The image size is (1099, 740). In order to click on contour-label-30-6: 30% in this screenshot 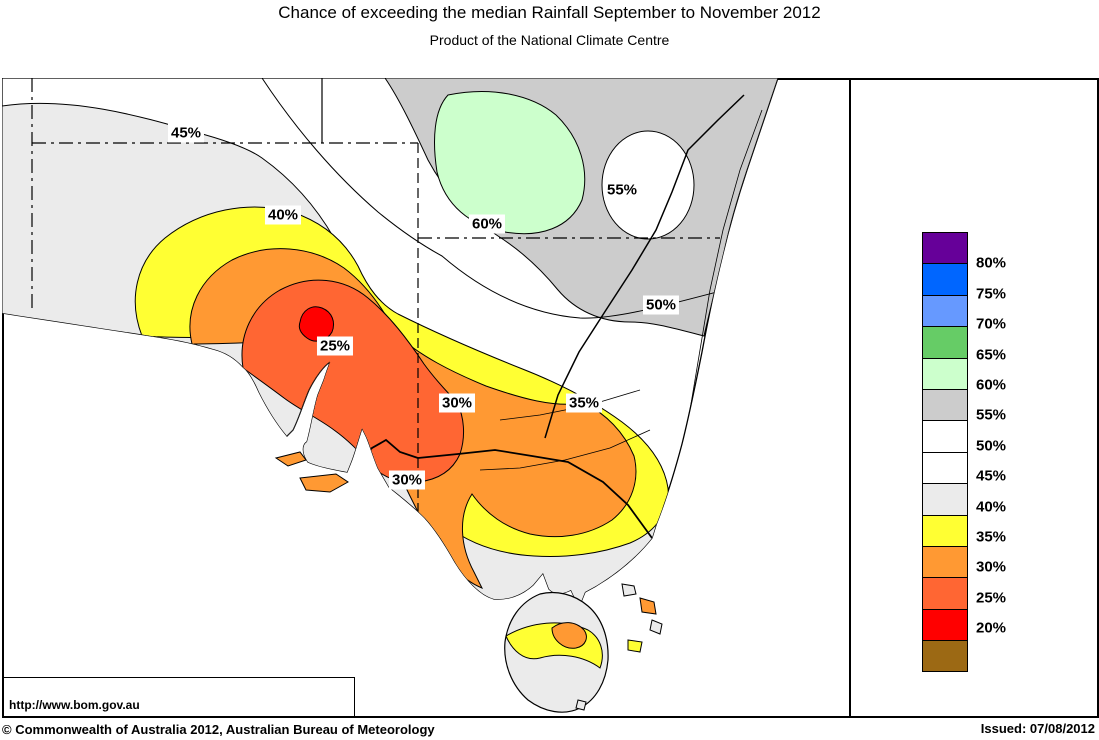, I will do `click(457, 403)`.